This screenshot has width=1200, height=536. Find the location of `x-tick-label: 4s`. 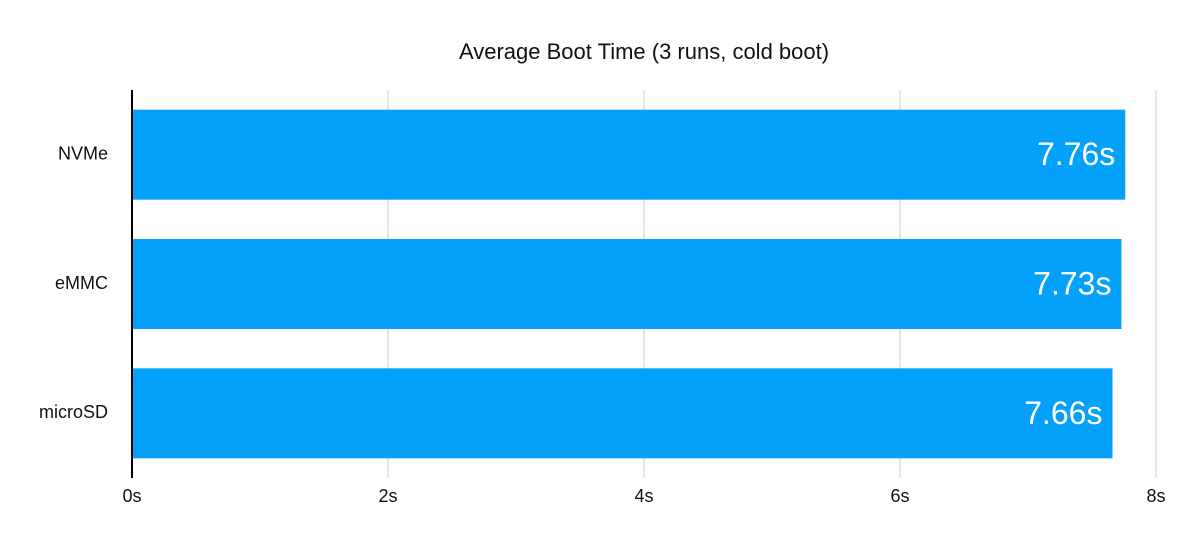

x-tick-label: 4s is located at coordinates (643, 496).